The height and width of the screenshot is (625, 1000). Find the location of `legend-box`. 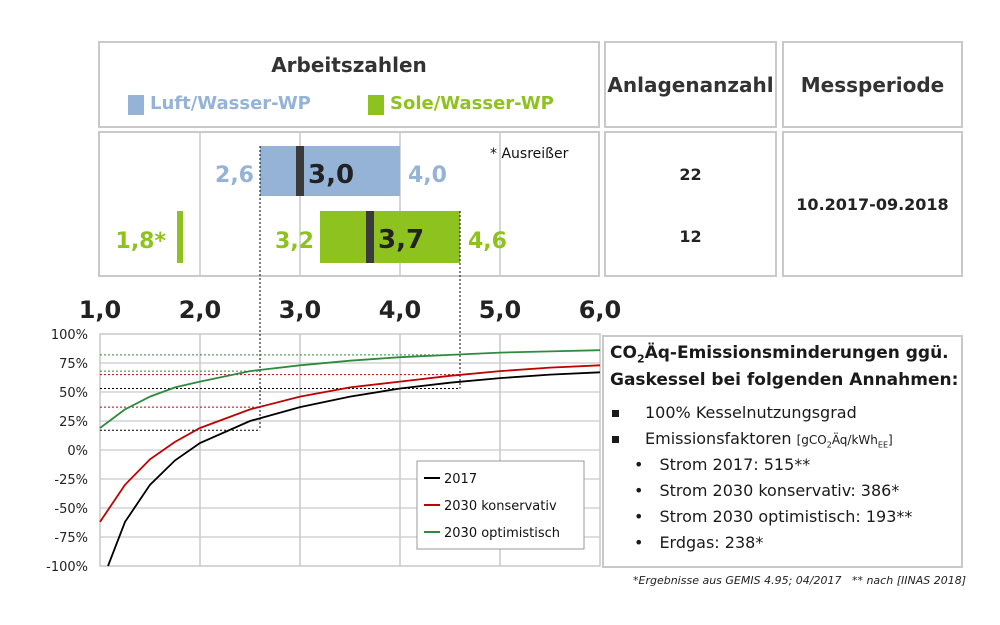

legend-box is located at coordinates (500, 505).